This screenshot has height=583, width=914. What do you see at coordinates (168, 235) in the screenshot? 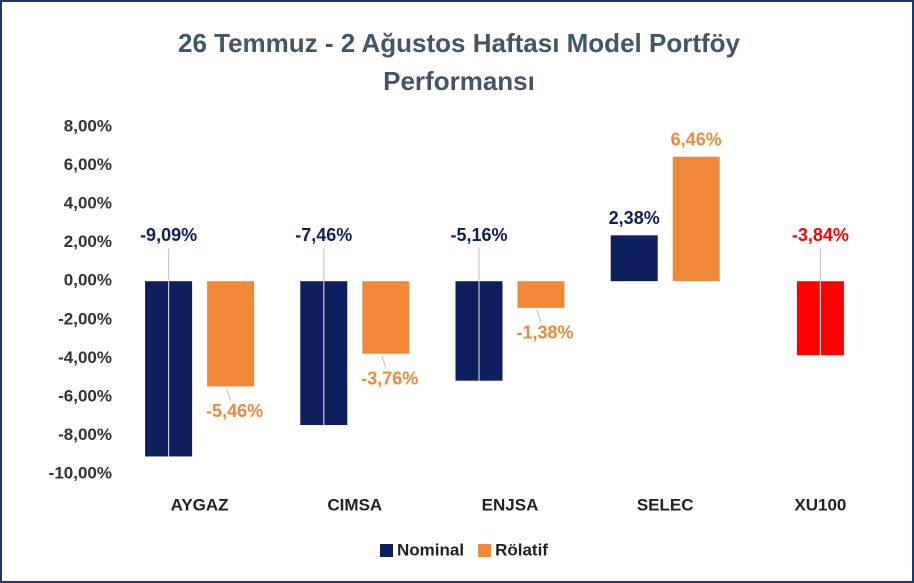
I see `value-label: -9,09%` at bounding box center [168, 235].